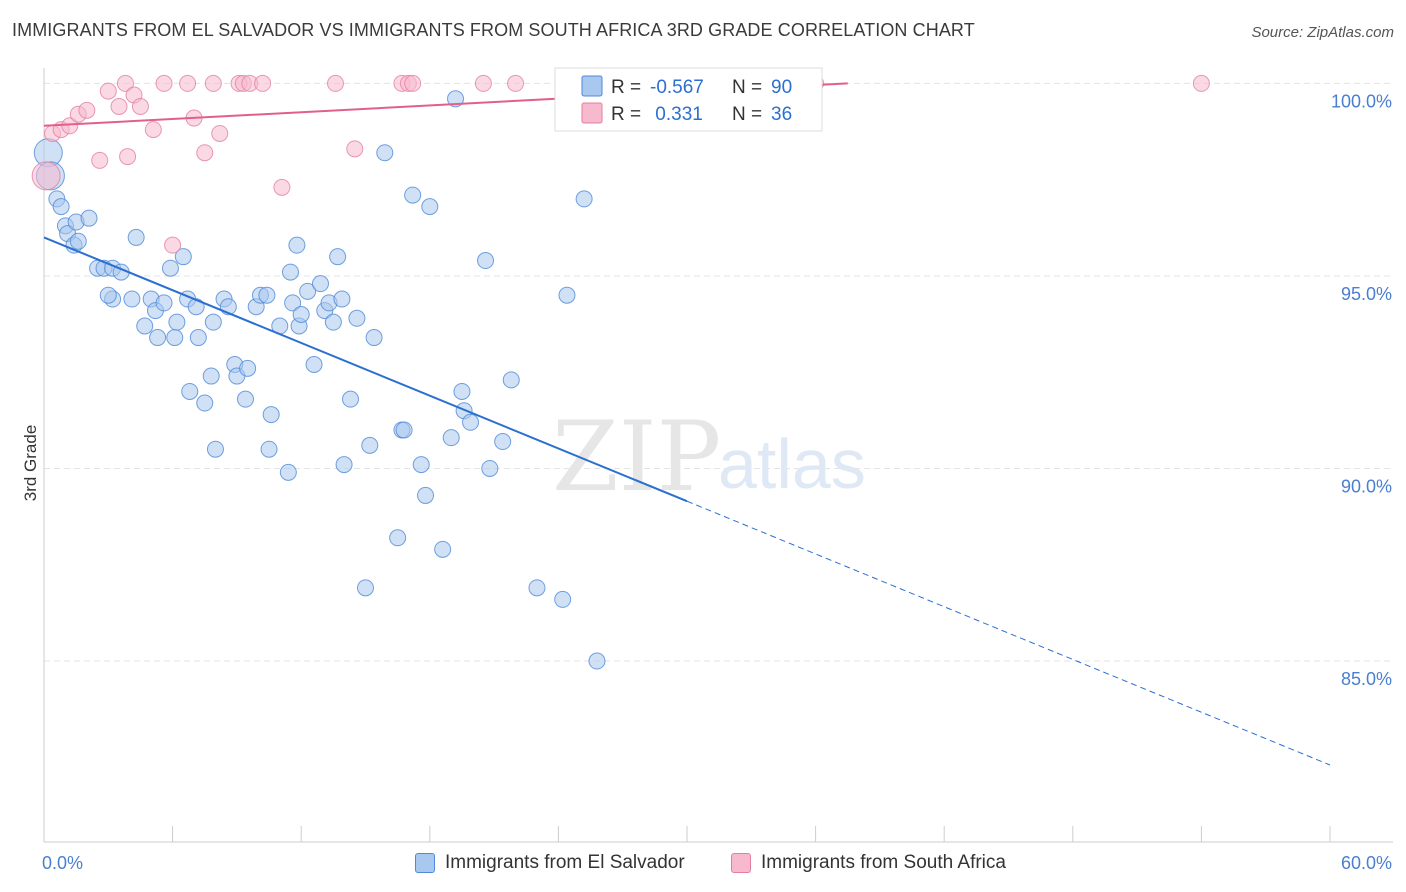  What do you see at coordinates (868, 863) in the screenshot?
I see `legend-item-south-africa: Immigrants from South Africa` at bounding box center [868, 863].